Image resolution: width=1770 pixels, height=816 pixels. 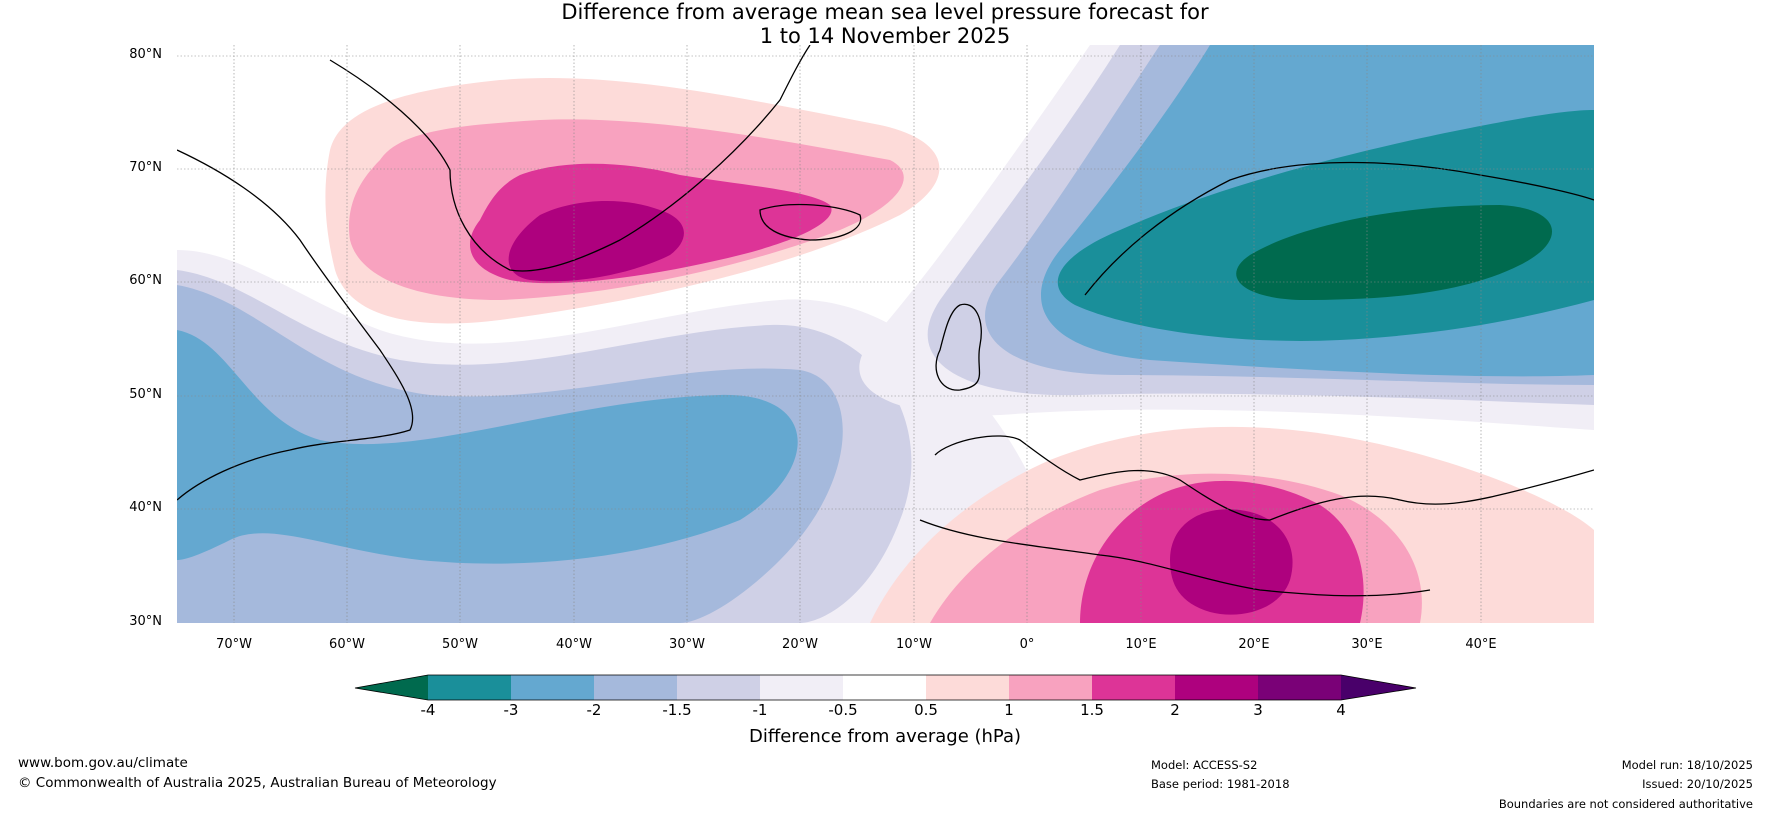 I want to click on lon-label-10w: 10°W, so click(x=914, y=644).